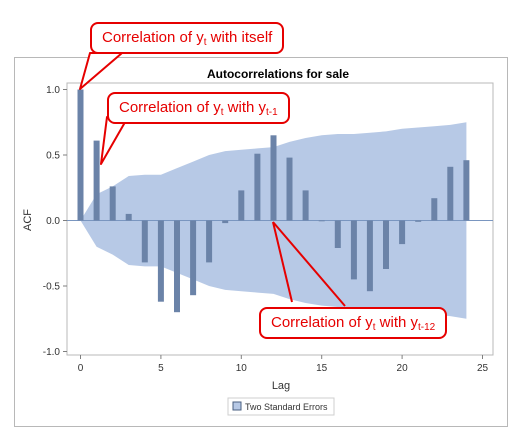  Describe the element at coordinates (286, 407) in the screenshot. I see `legend-label: Two Standard Errors` at that location.